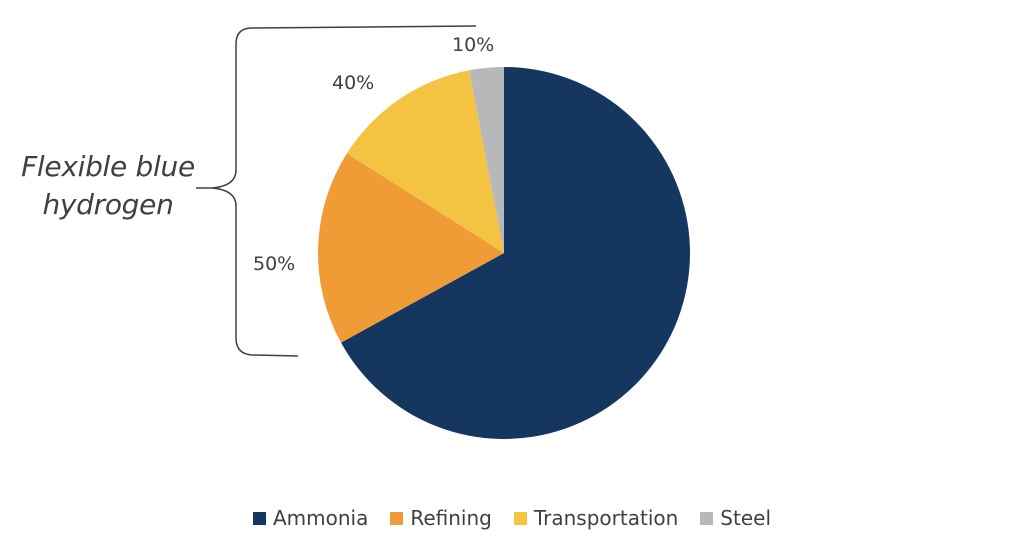  What do you see at coordinates (451, 518) in the screenshot?
I see `legend-label-refining: Refining` at bounding box center [451, 518].